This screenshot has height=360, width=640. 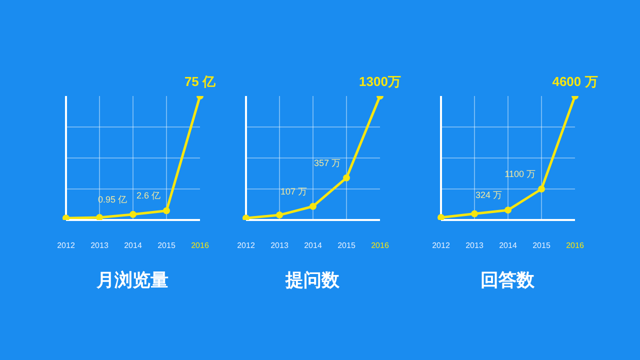 I want to click on text: 1100 万, so click(x=520, y=174).